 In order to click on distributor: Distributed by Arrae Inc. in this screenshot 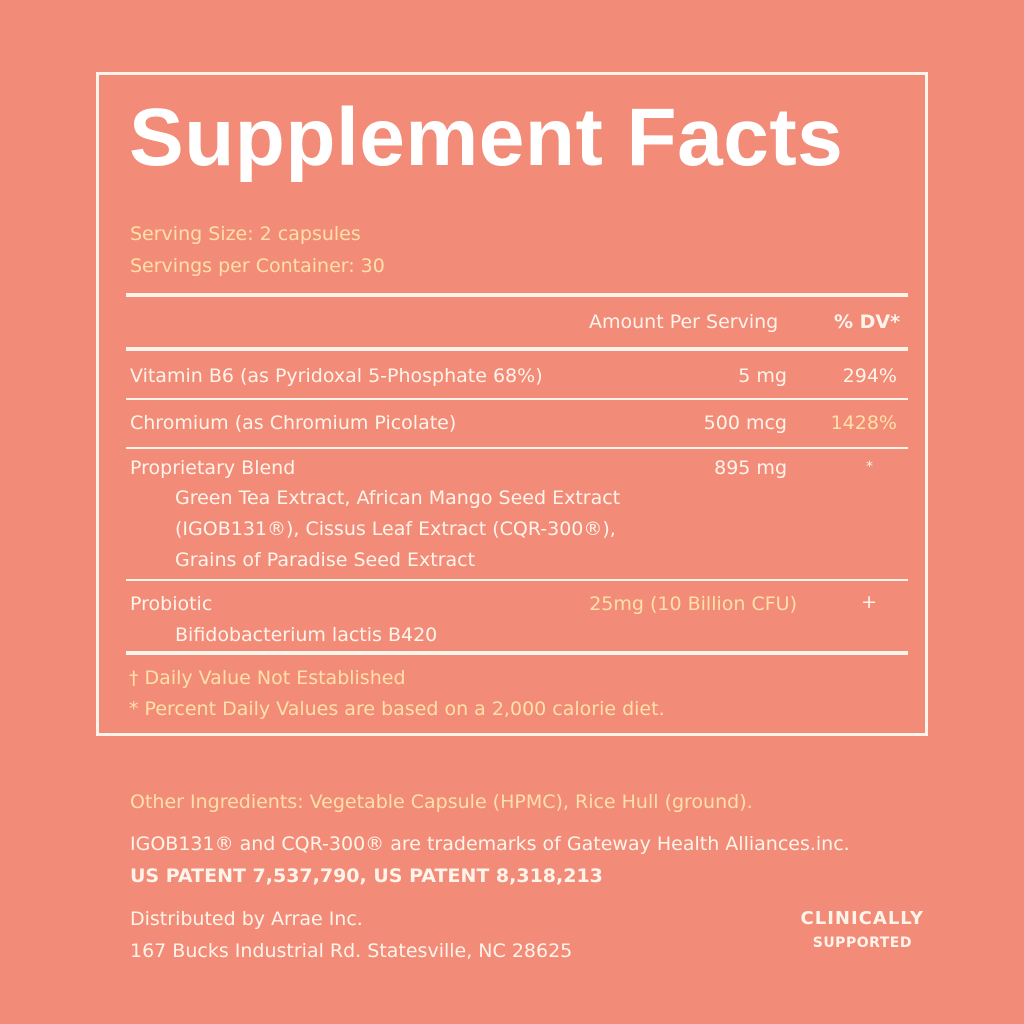, I will do `click(246, 919)`.